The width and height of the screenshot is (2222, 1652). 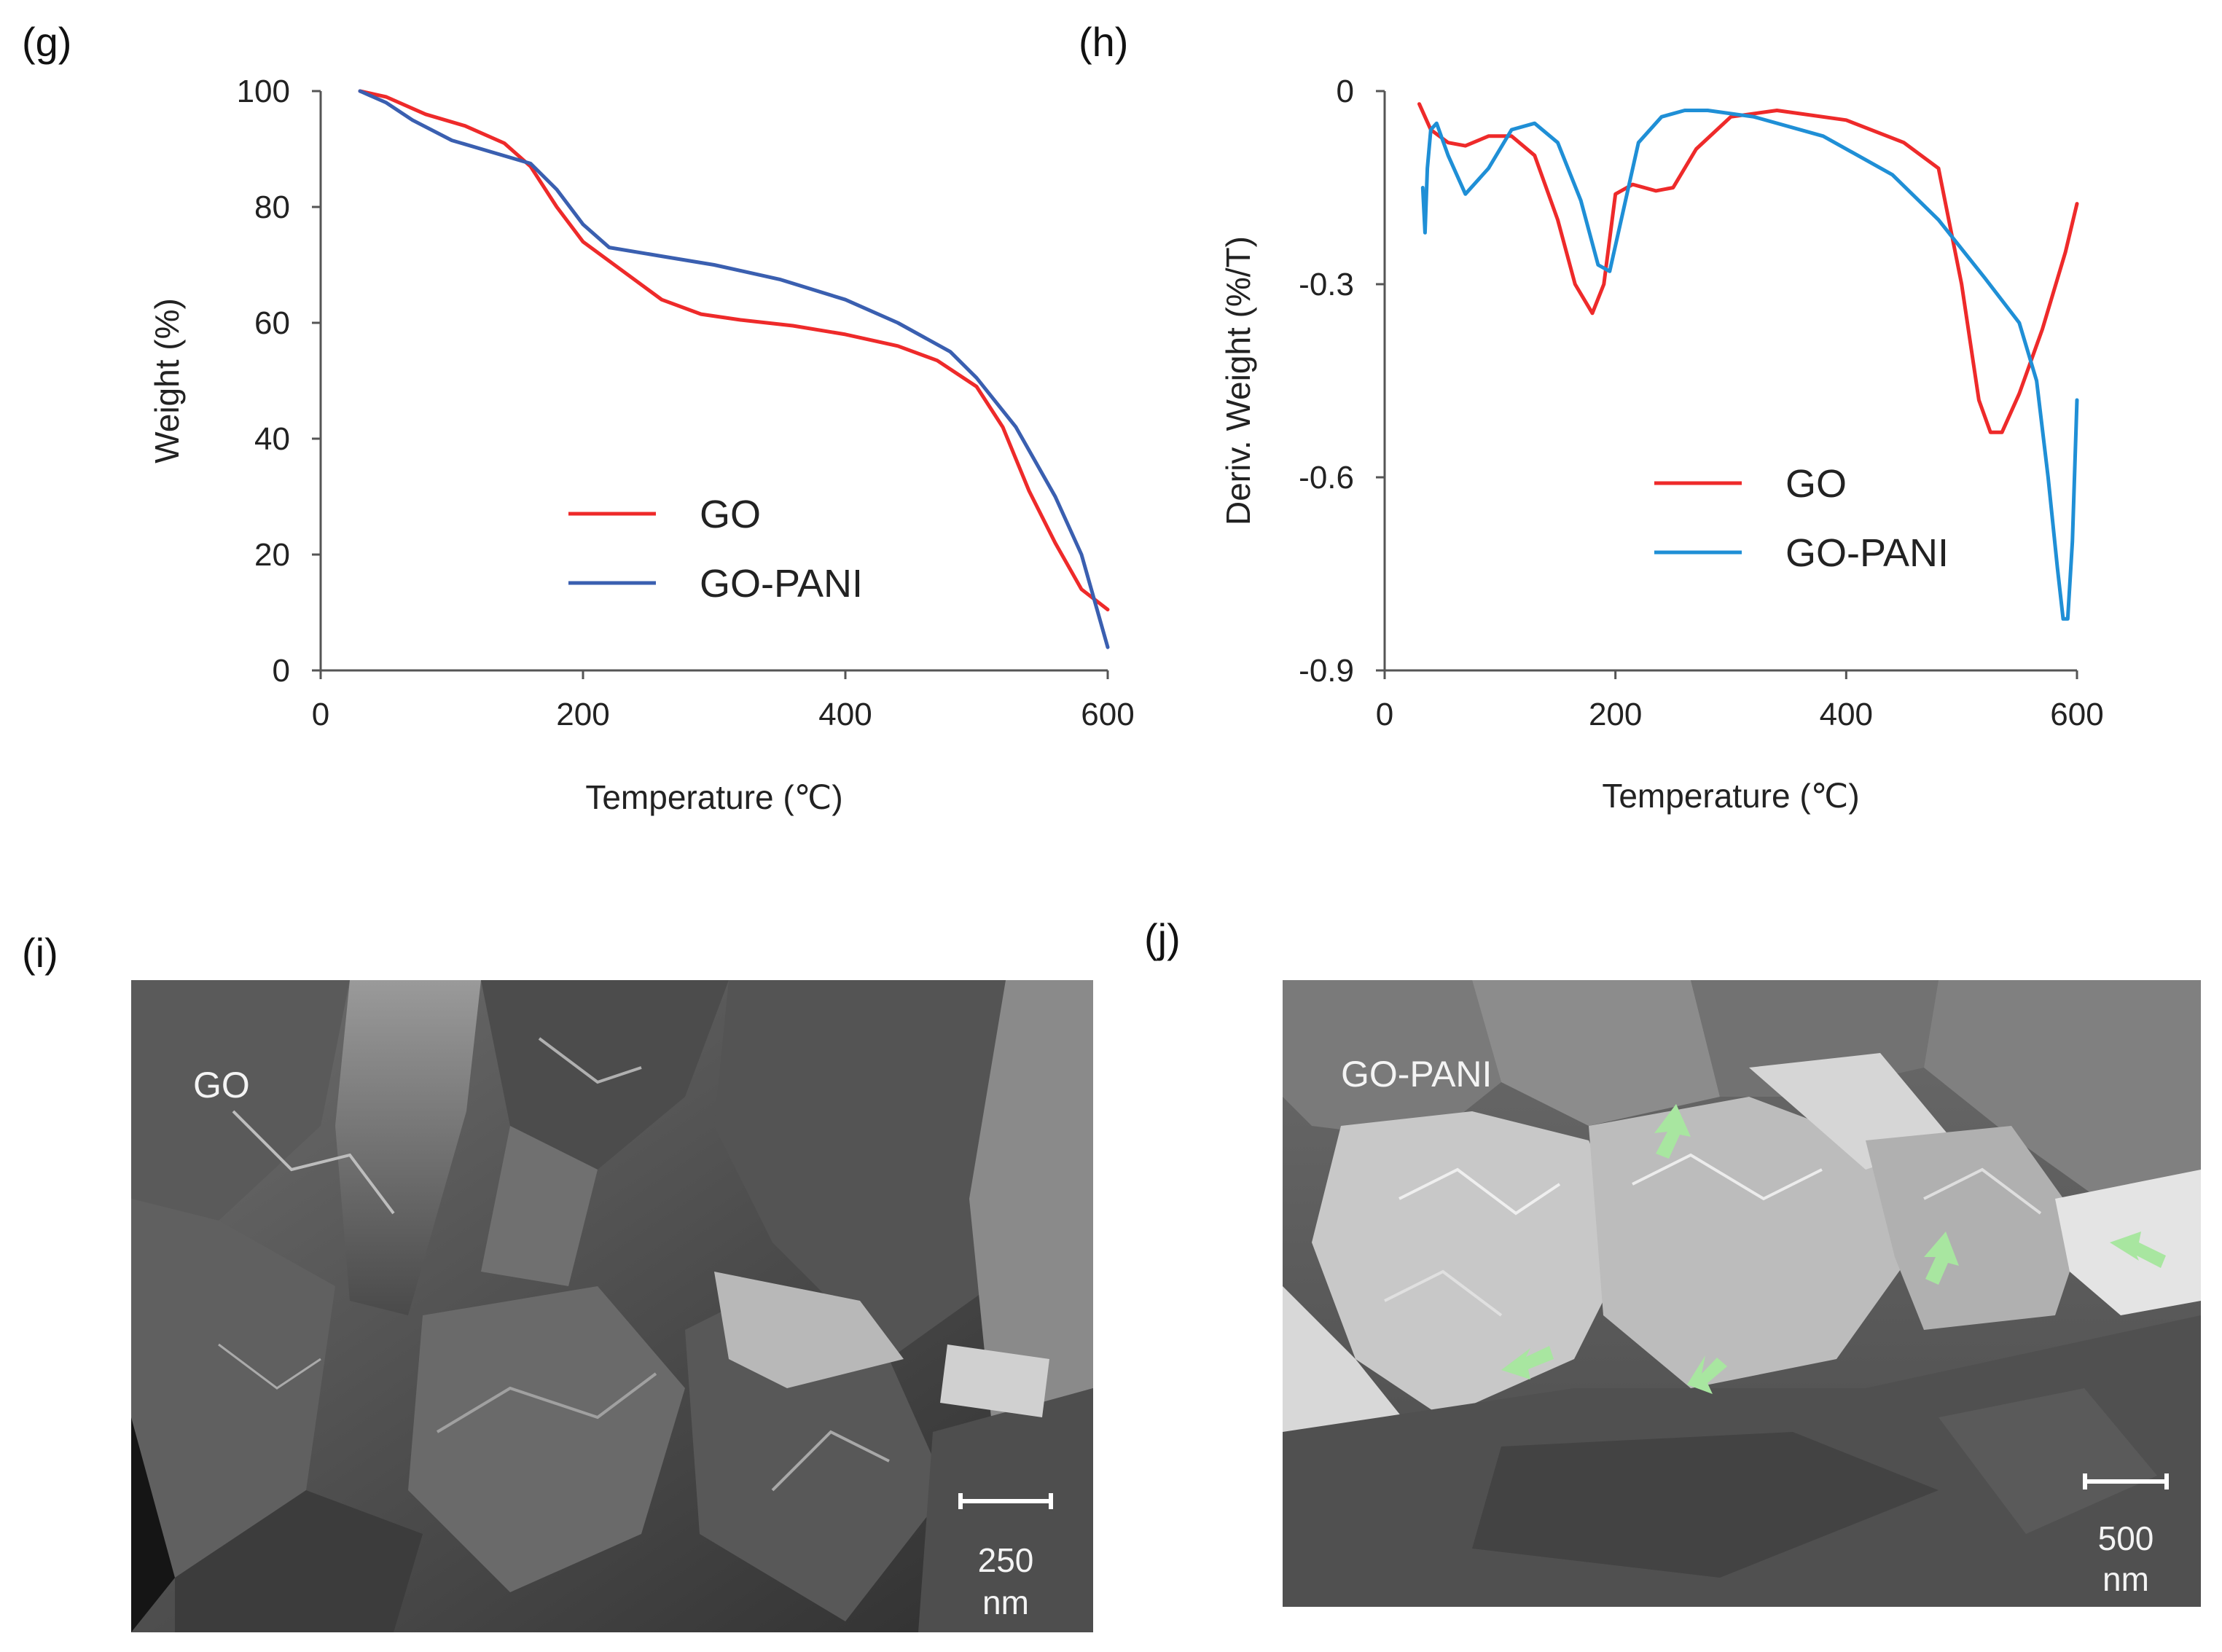 What do you see at coordinates (1867, 553) in the screenshot?
I see `legend-label-h-go-pani: GO-PANI` at bounding box center [1867, 553].